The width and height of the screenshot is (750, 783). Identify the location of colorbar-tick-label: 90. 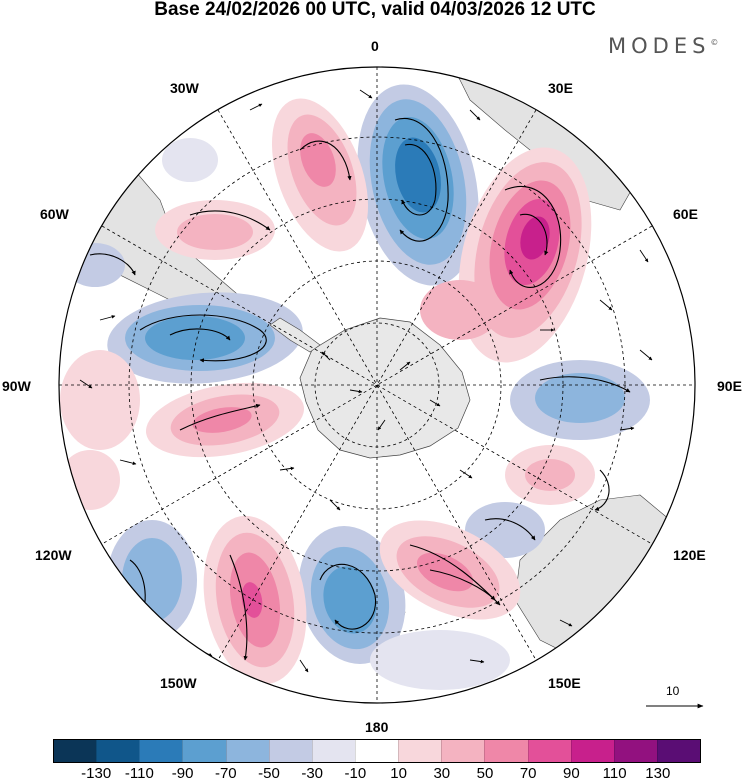
(571, 773).